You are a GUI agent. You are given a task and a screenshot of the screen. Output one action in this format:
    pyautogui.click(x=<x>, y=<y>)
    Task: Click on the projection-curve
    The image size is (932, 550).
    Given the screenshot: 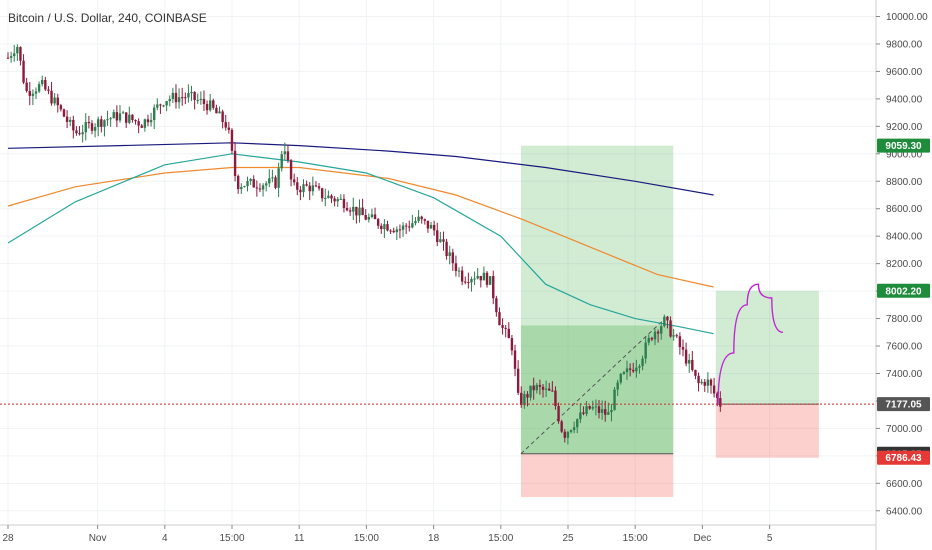 What is the action you would take?
    pyautogui.click(x=750, y=344)
    